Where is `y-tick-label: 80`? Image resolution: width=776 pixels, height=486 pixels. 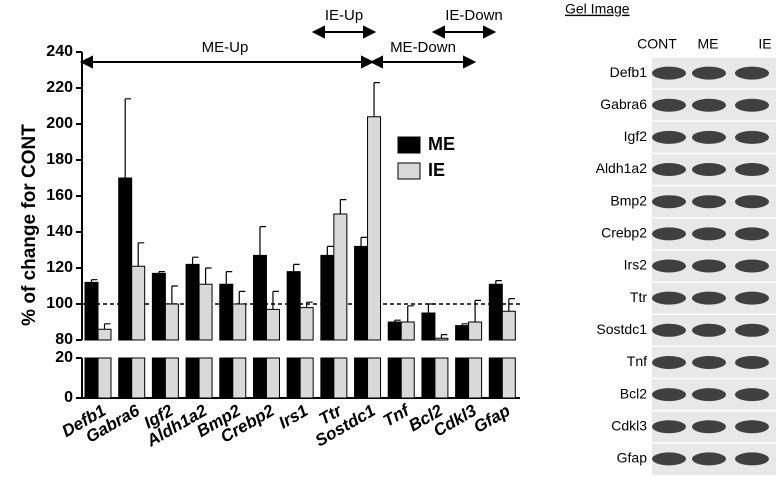 y-tick-label: 80 is located at coordinates (64, 339).